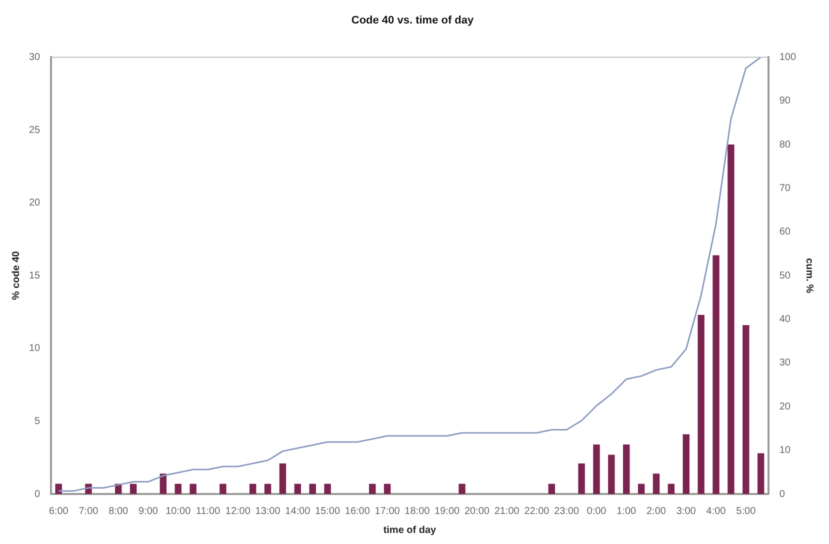  What do you see at coordinates (537, 511) in the screenshot?
I see `x-tick-label: 22:00` at bounding box center [537, 511].